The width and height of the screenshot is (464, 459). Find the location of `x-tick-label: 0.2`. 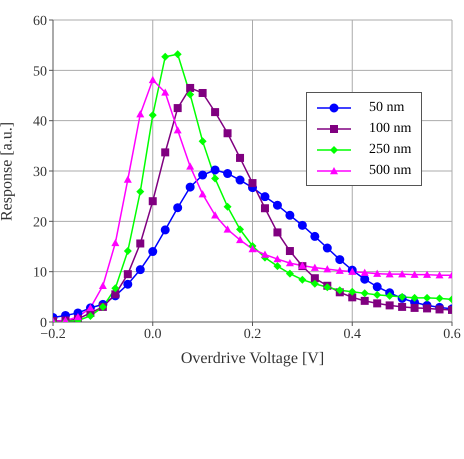

x-tick-label: 0.2 is located at coordinates (253, 334).